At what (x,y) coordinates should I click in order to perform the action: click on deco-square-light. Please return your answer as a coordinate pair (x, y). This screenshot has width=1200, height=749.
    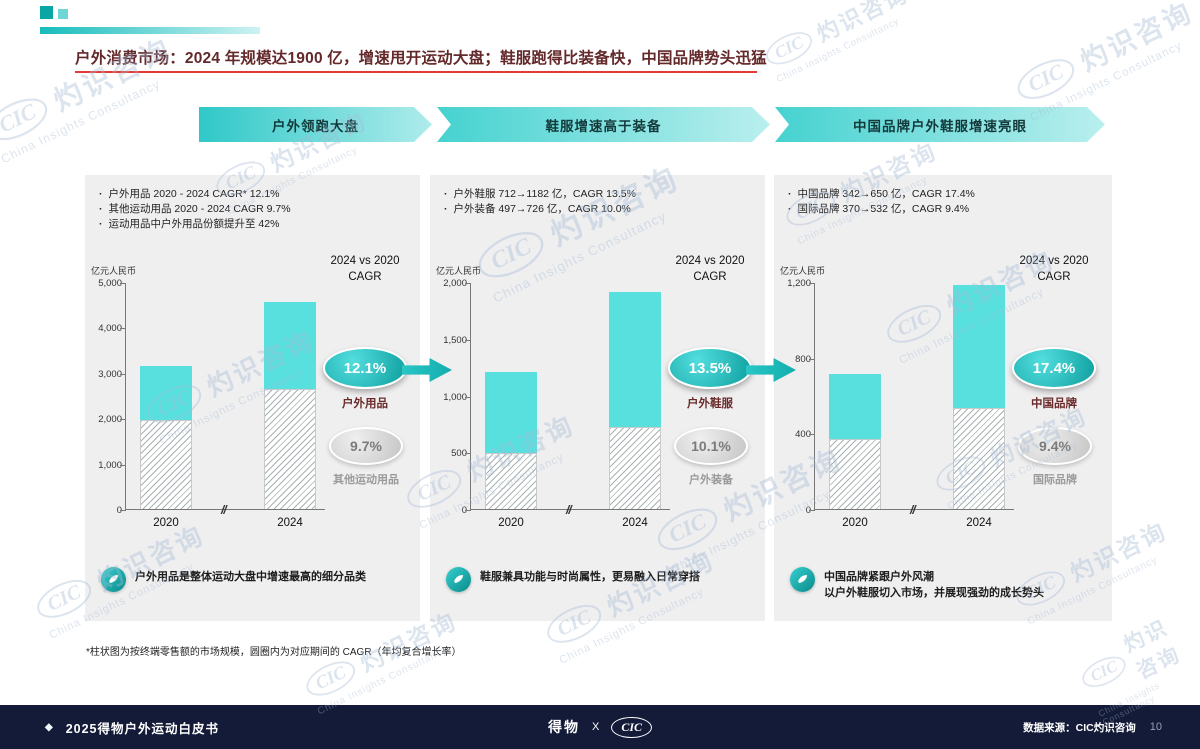
    Looking at the image, I should click on (63, 14).